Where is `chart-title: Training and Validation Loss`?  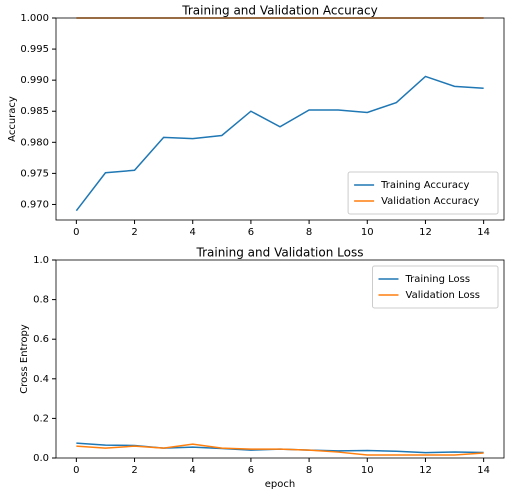
chart-title: Training and Validation Loss is located at coordinates (280, 253).